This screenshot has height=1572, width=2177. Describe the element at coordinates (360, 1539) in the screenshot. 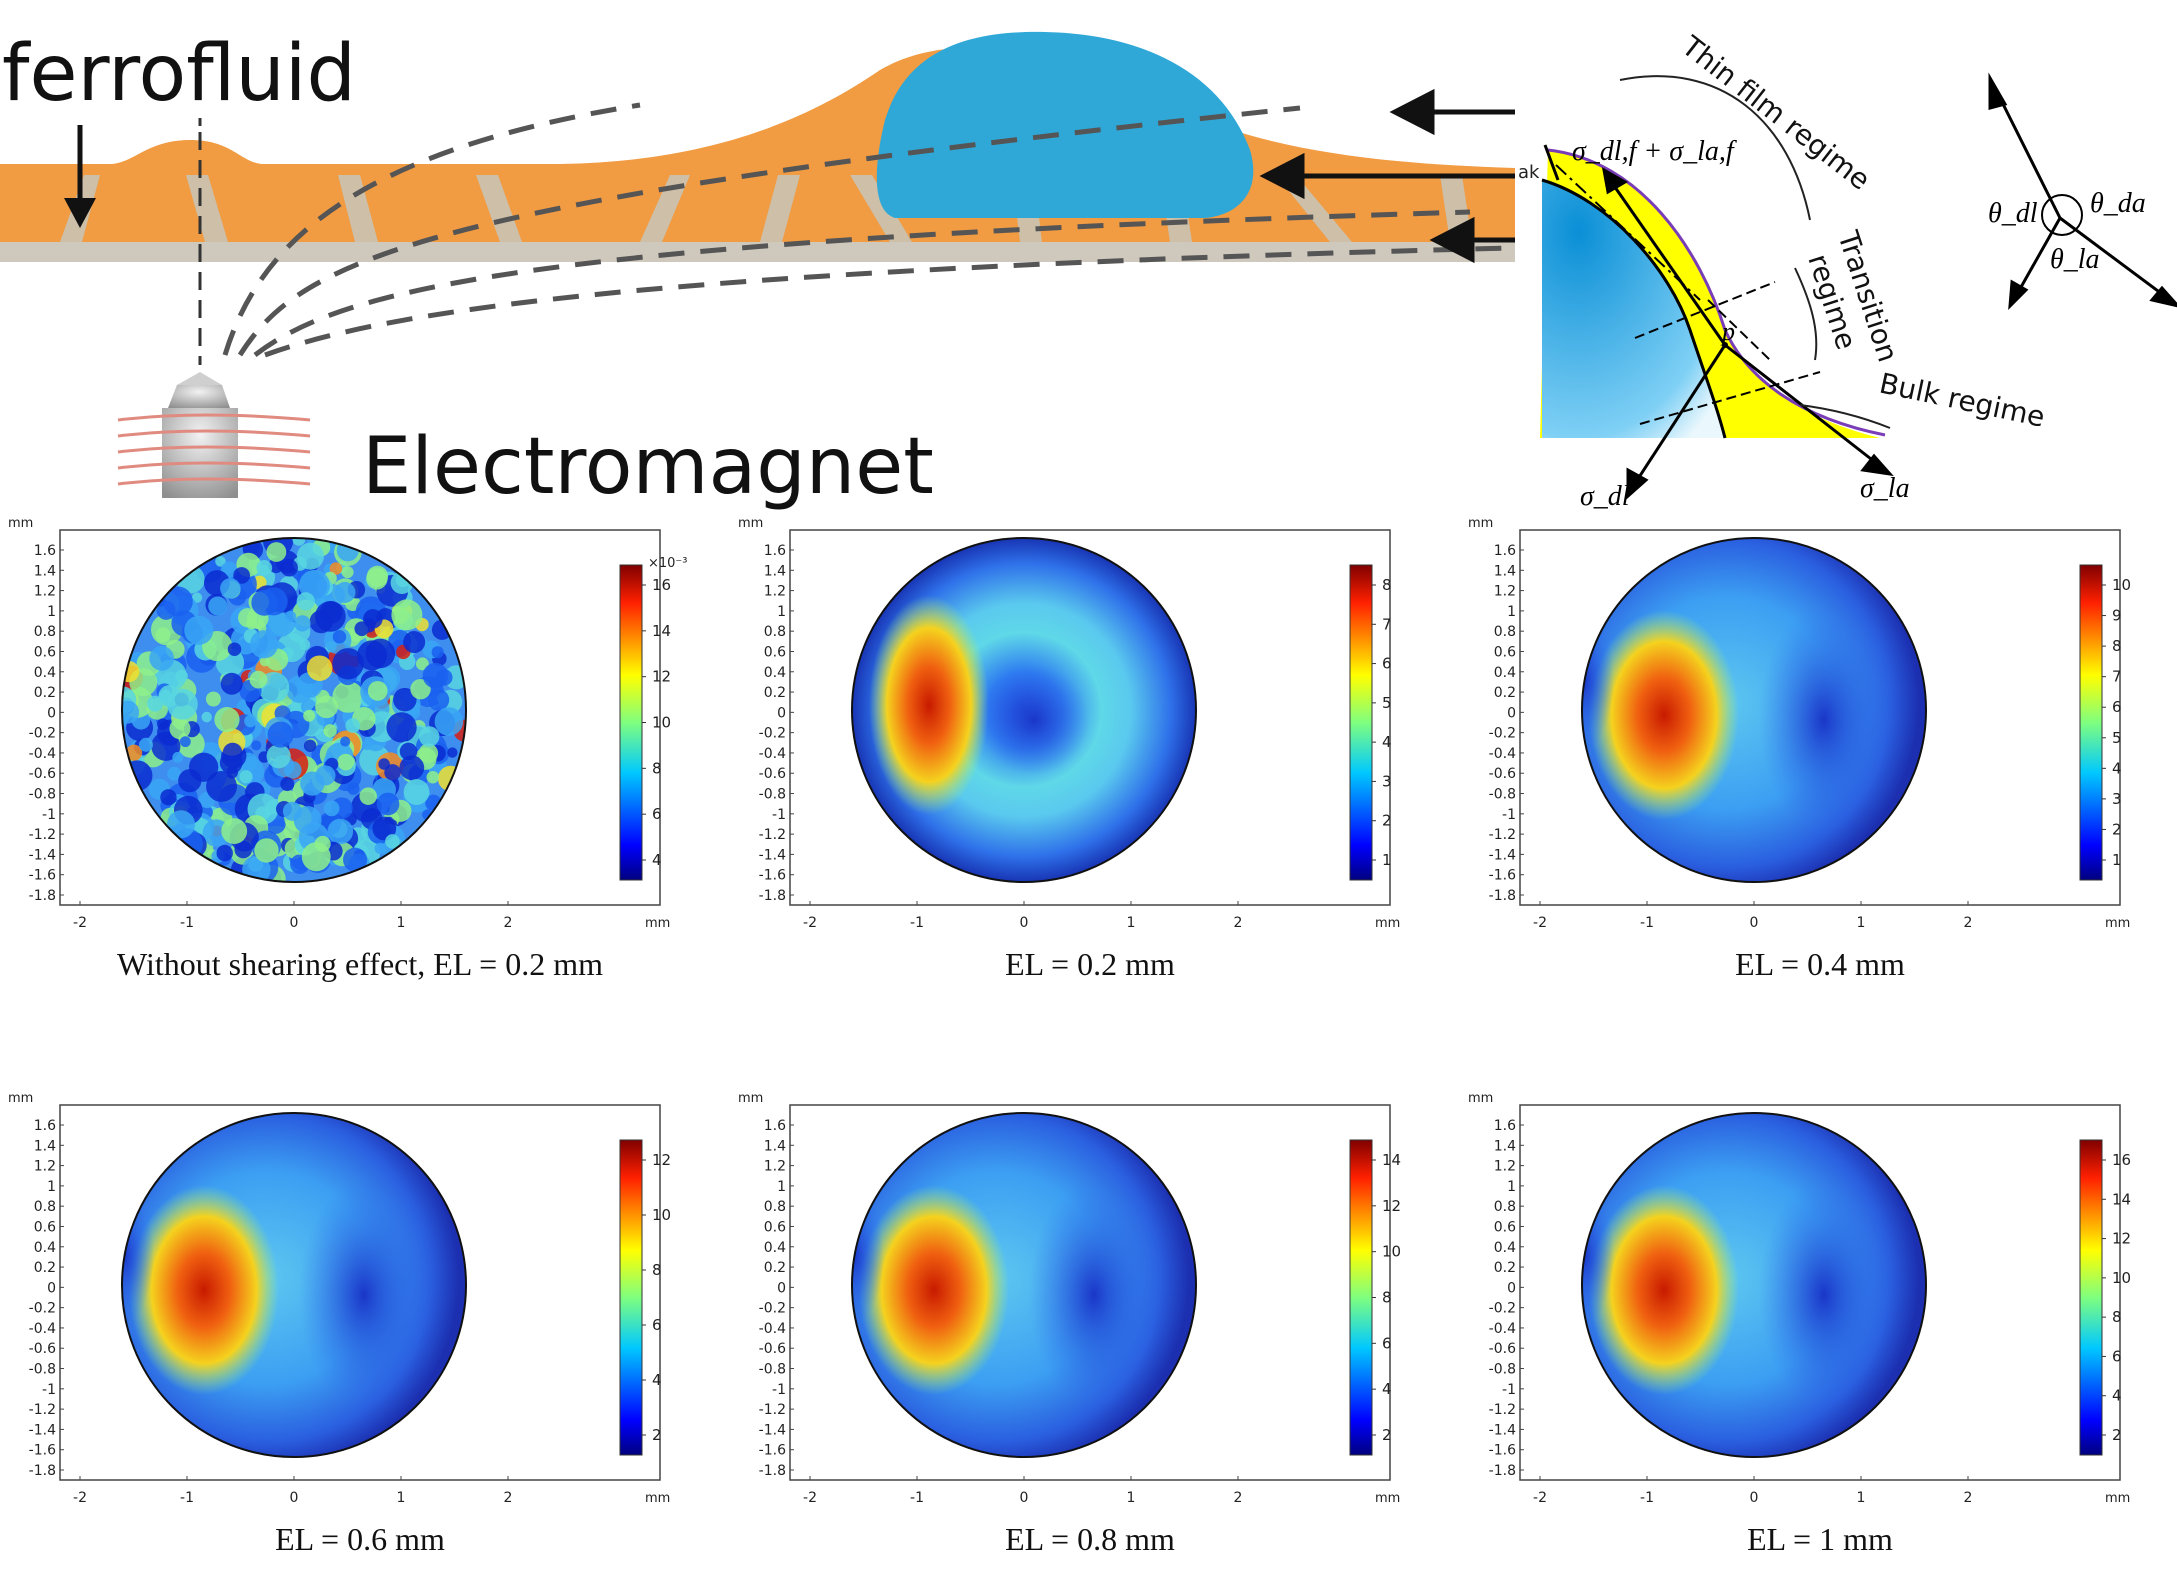

I see `panel-caption: EL = 0.6 mm` at that location.